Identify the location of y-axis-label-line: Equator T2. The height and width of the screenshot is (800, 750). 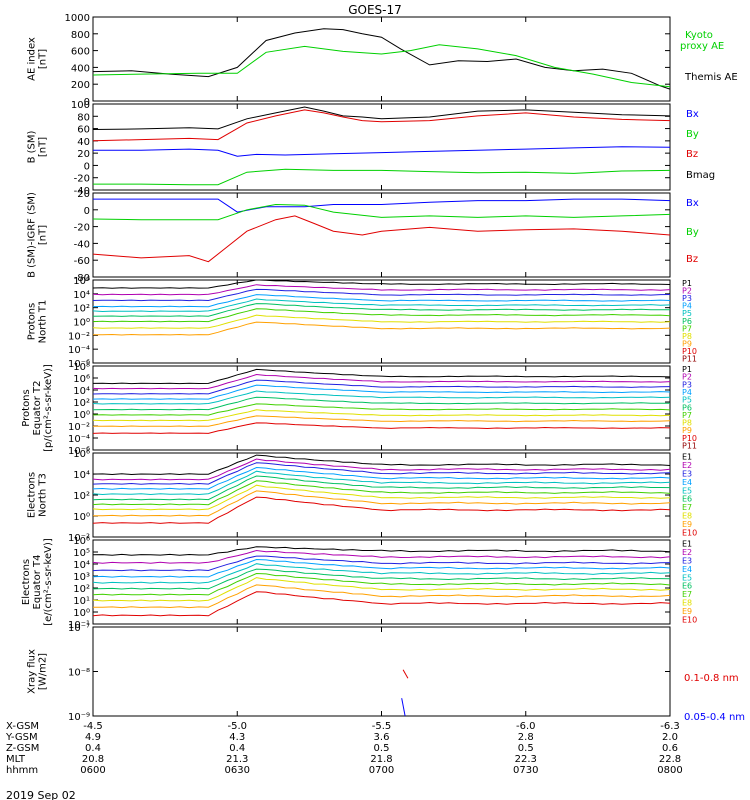
(37, 408).